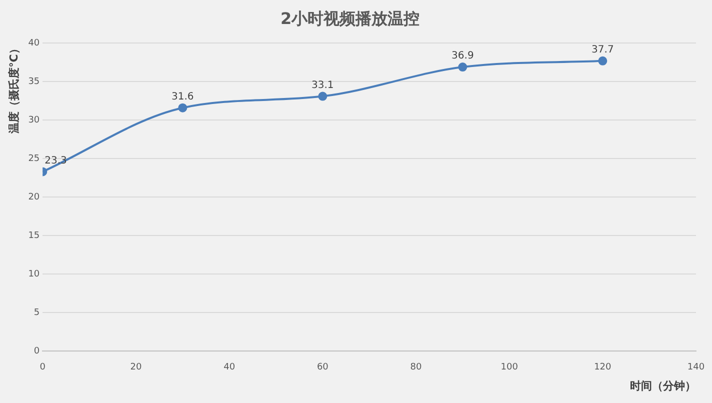 This screenshot has width=712, height=403. I want to click on y-tick-label: 10, so click(34, 274).